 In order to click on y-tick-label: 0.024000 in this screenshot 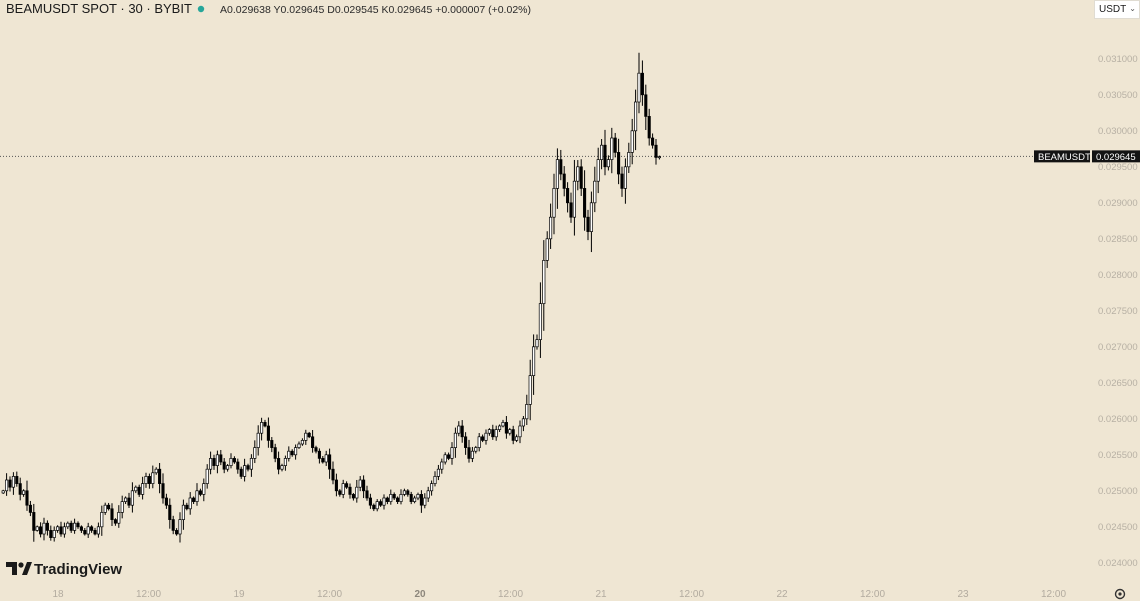, I will do `click(1118, 563)`.